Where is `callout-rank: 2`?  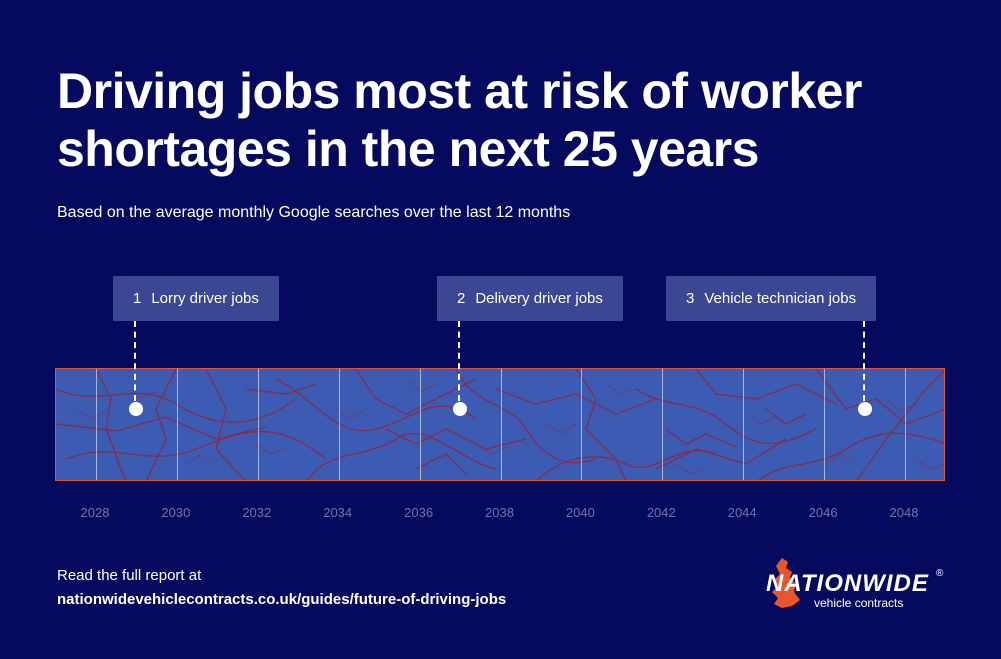
callout-rank: 2 is located at coordinates (461, 298).